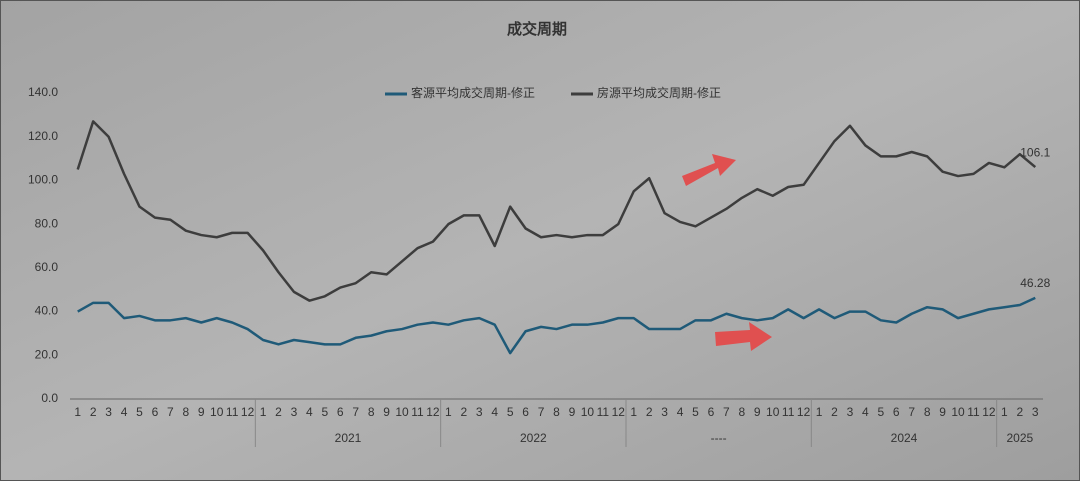 The width and height of the screenshot is (1080, 481). I want to click on x-group-label: ----, so click(719, 438).